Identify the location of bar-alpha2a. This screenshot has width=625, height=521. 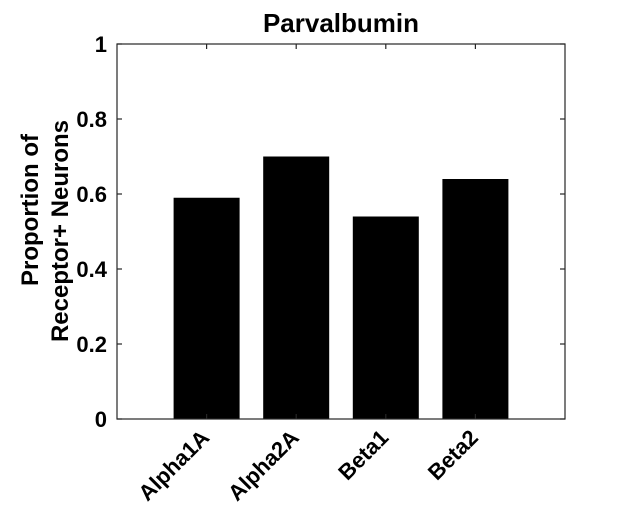
(296, 287).